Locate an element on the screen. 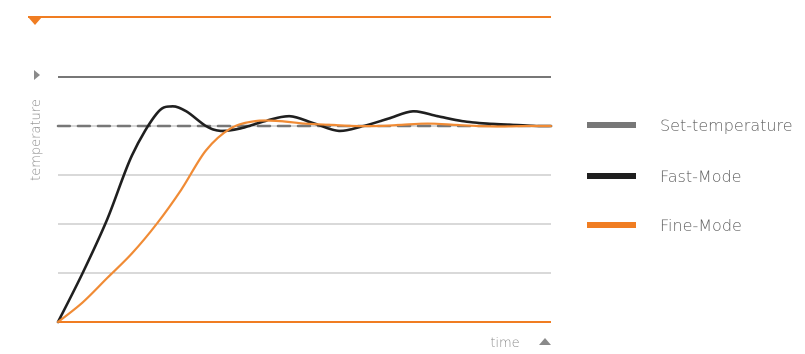 The width and height of the screenshot is (805, 354). x-axis-label: time is located at coordinates (504, 343).